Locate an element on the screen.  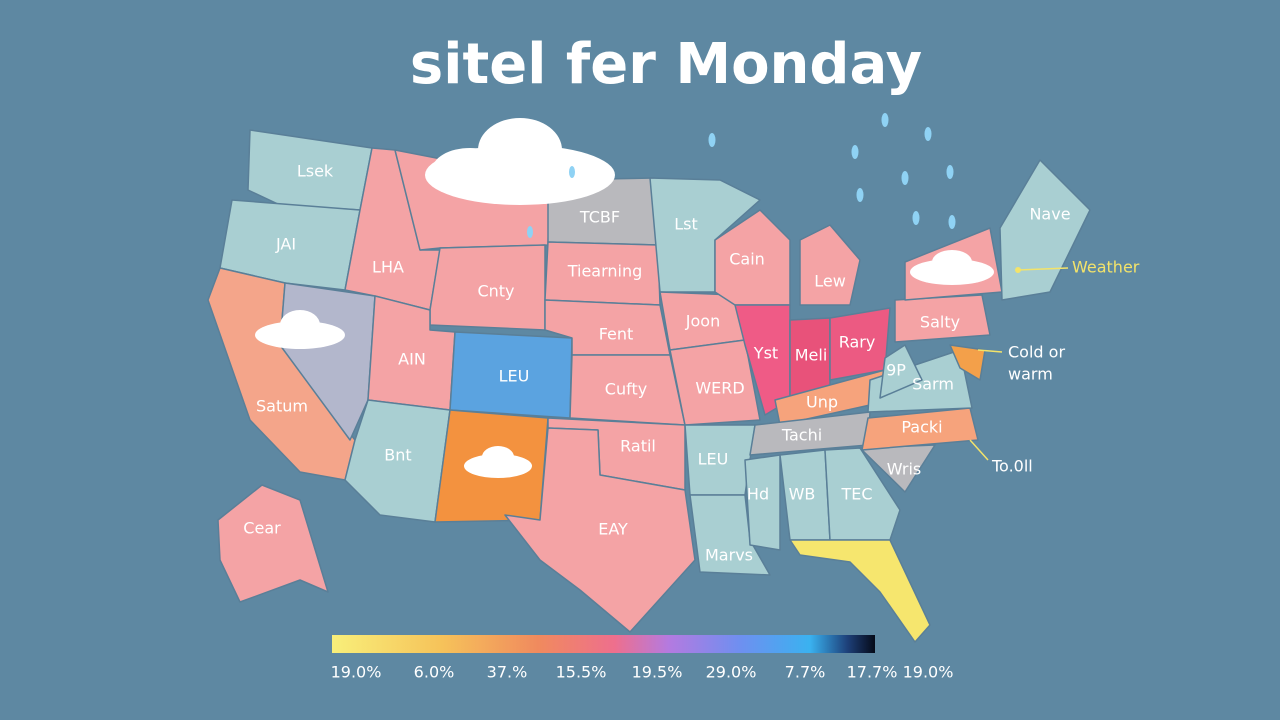
state-label: Nave is located at coordinates (1049, 214).